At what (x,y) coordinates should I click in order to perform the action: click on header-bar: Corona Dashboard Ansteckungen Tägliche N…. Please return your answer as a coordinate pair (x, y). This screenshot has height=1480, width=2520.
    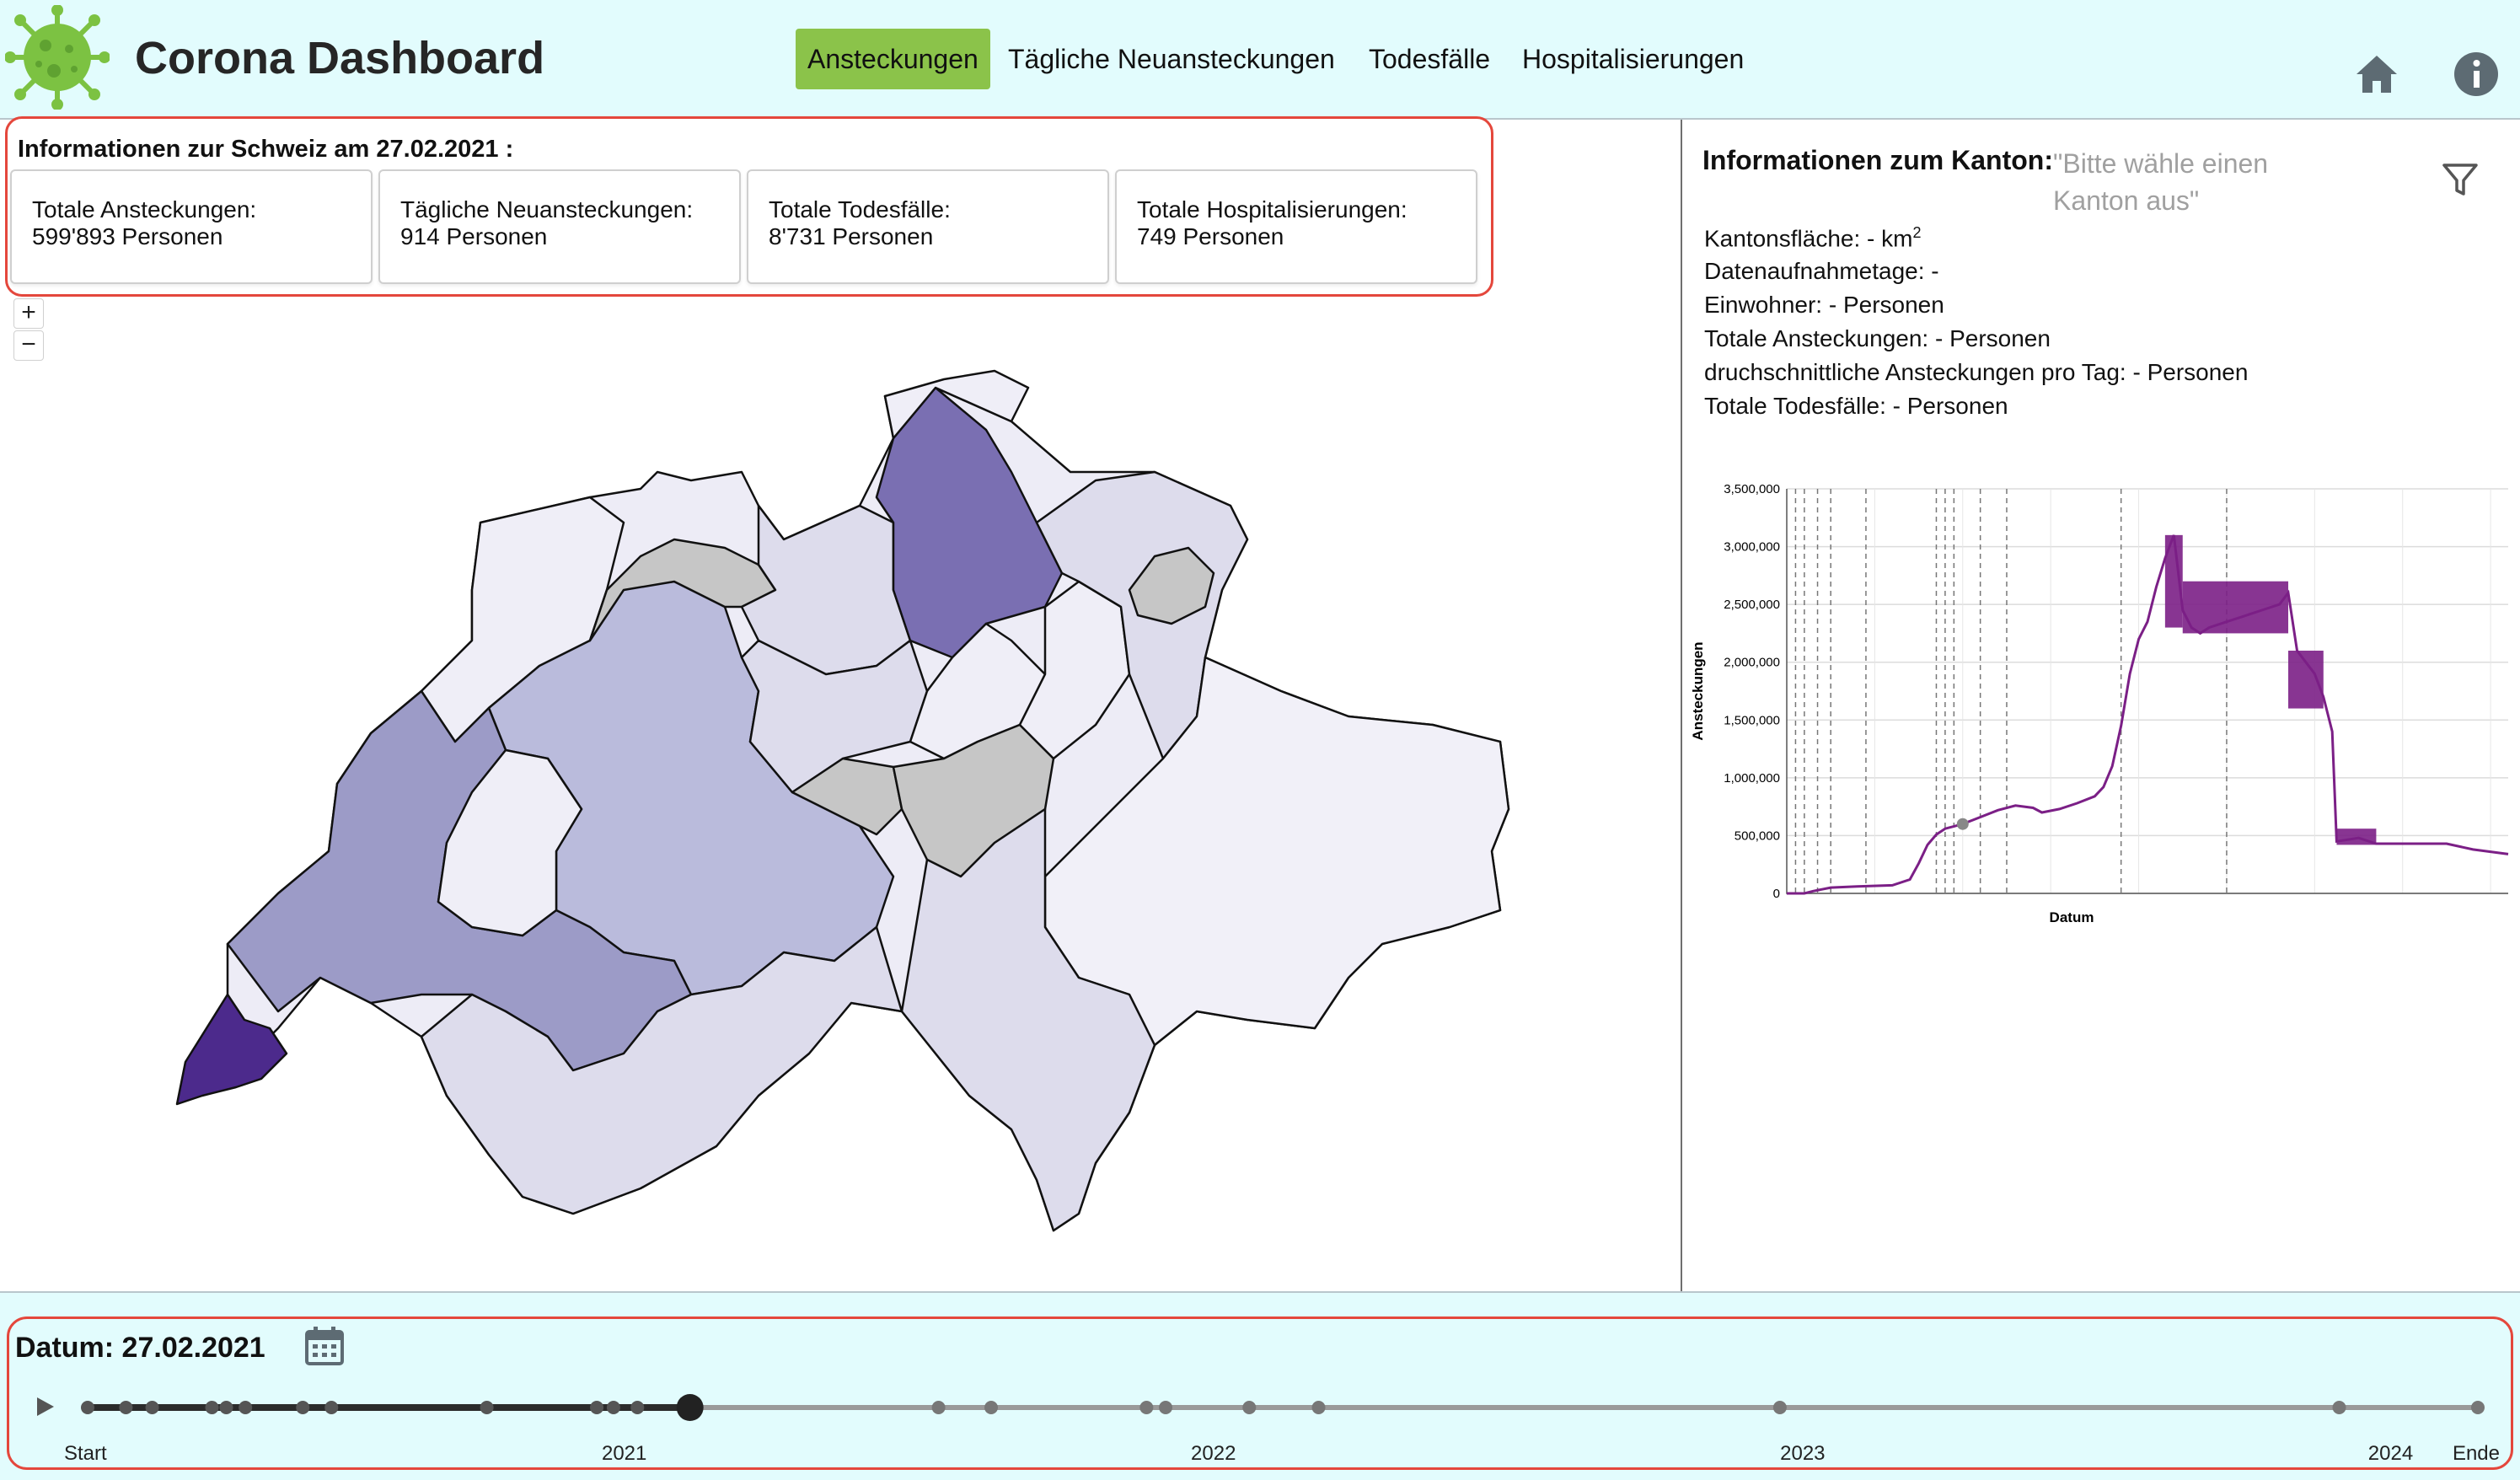
    Looking at the image, I should click on (1260, 60).